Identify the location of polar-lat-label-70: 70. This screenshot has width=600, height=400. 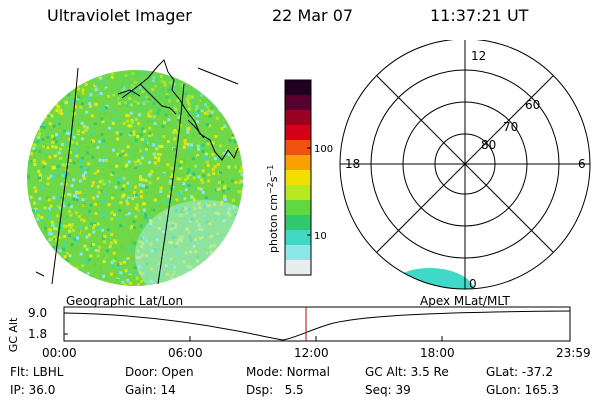
(510, 127).